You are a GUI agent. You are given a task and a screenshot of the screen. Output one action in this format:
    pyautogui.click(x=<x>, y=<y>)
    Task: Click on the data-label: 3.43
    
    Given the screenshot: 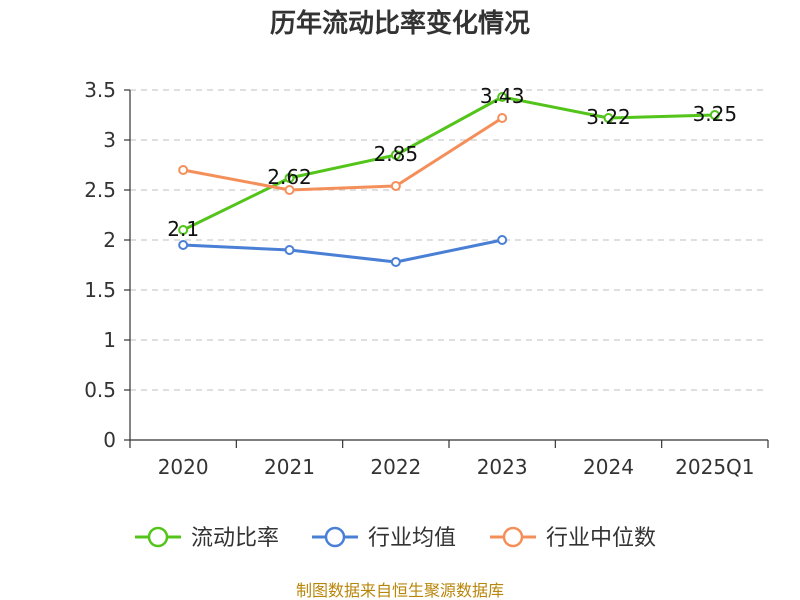 What is the action you would take?
    pyautogui.click(x=502, y=96)
    